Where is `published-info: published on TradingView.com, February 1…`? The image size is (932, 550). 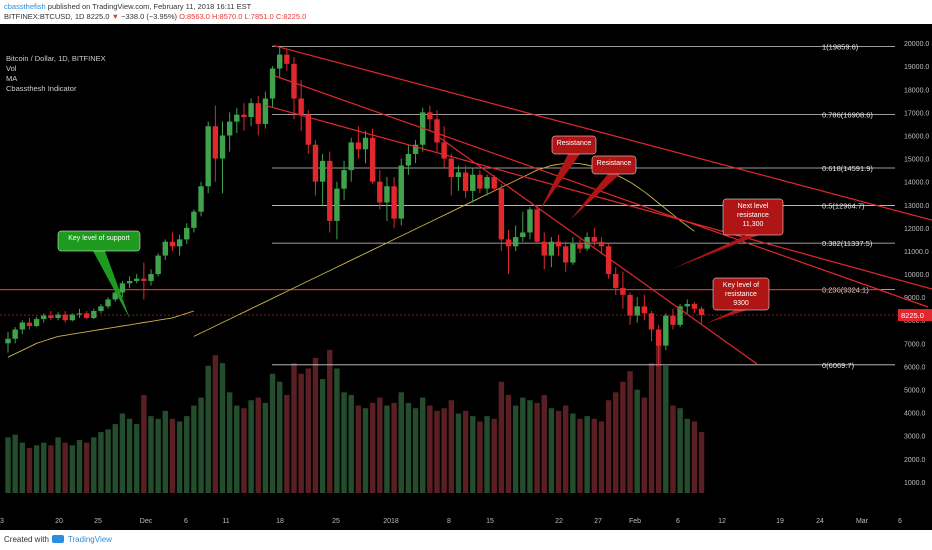
published-info: published on TradingView.com, February 1… is located at coordinates (149, 6).